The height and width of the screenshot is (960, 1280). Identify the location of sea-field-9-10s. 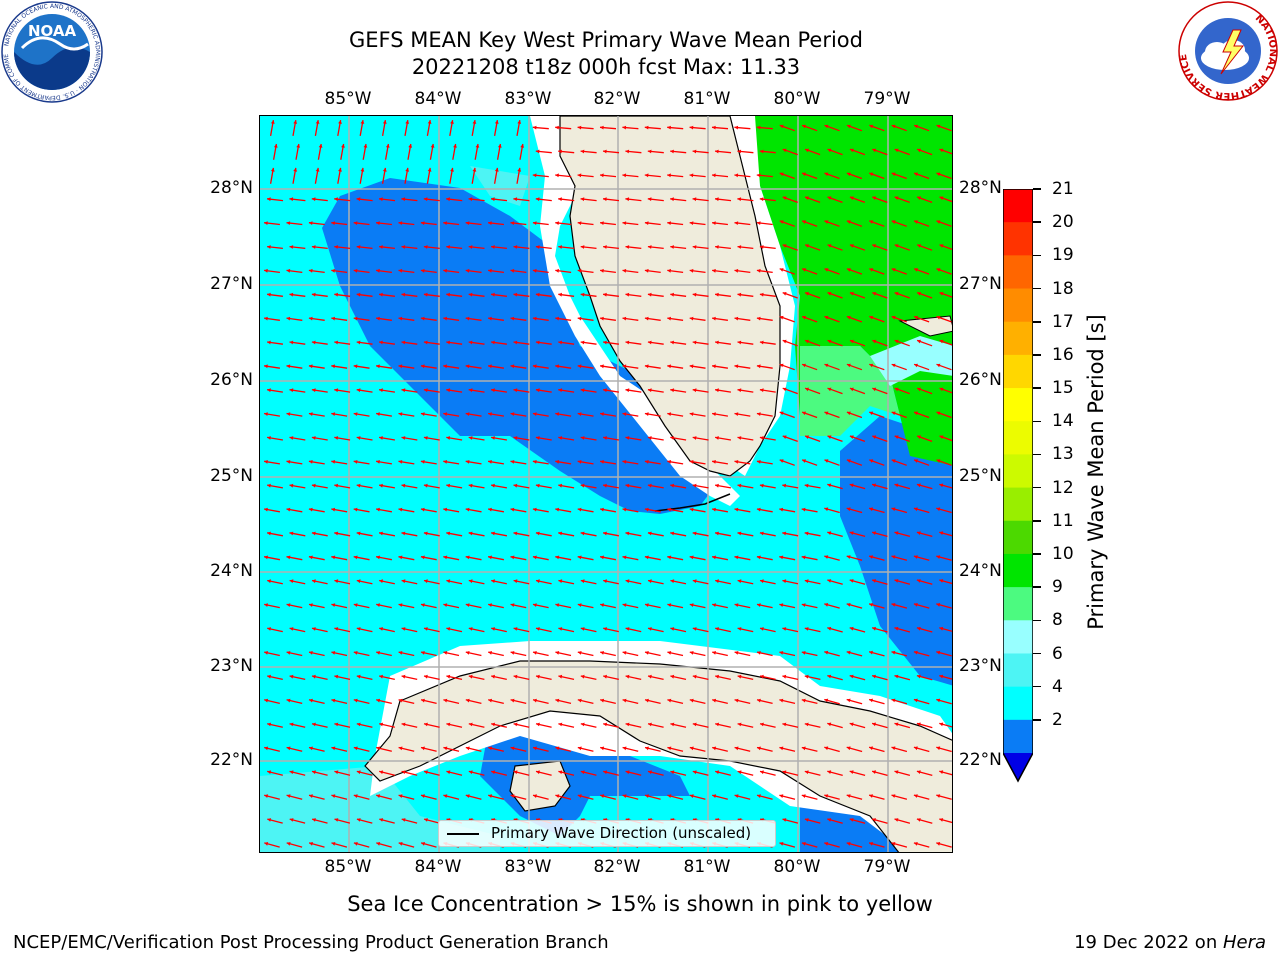
(850, 391).